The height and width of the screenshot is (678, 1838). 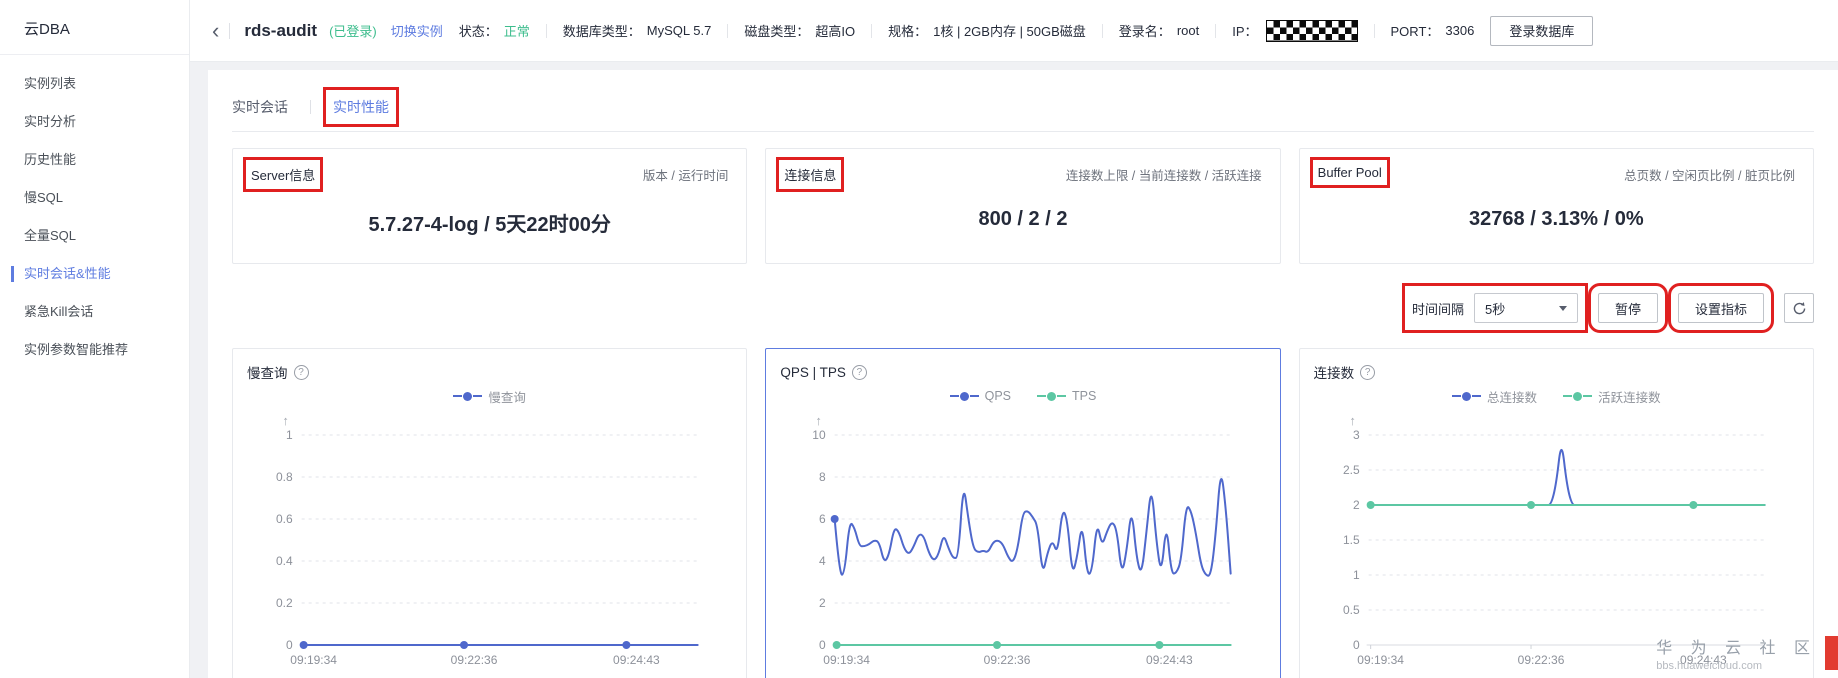 I want to click on tab-1: 实时性能, so click(x=361, y=106).